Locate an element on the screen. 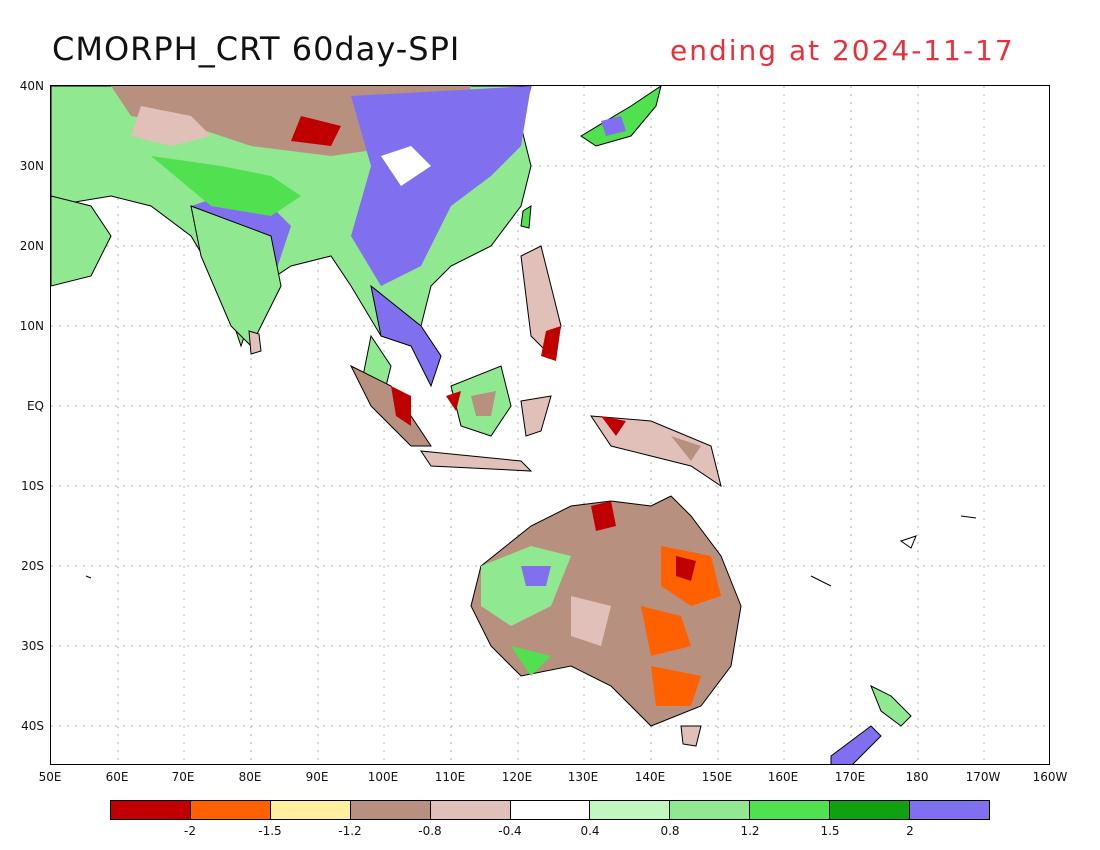 This screenshot has height=850, width=1100. lon-label-50e: 50E is located at coordinates (50, 777).